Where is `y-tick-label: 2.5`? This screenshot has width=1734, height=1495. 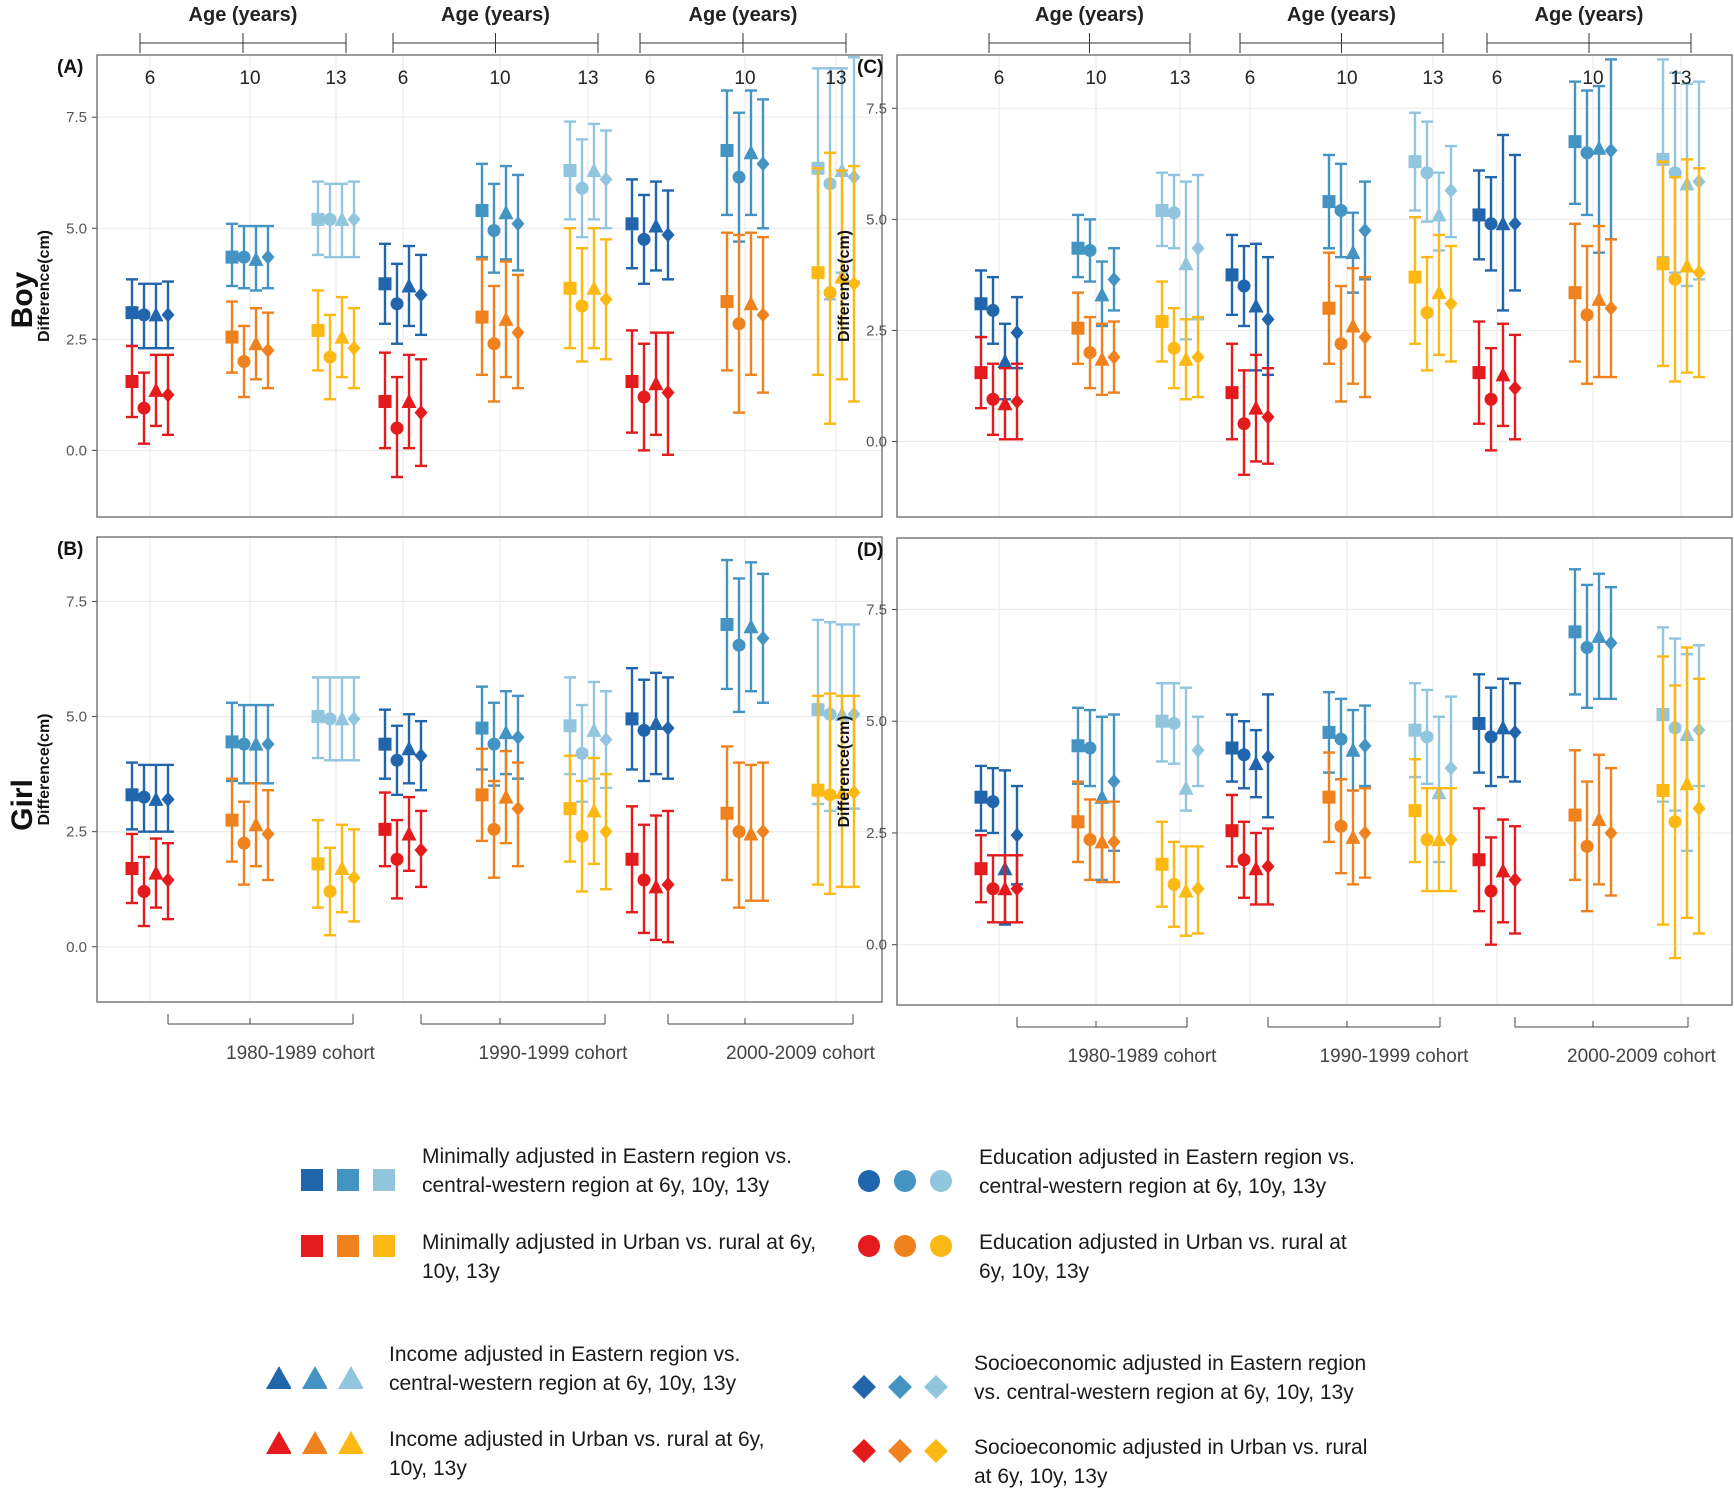 y-tick-label: 2.5 is located at coordinates (76, 832).